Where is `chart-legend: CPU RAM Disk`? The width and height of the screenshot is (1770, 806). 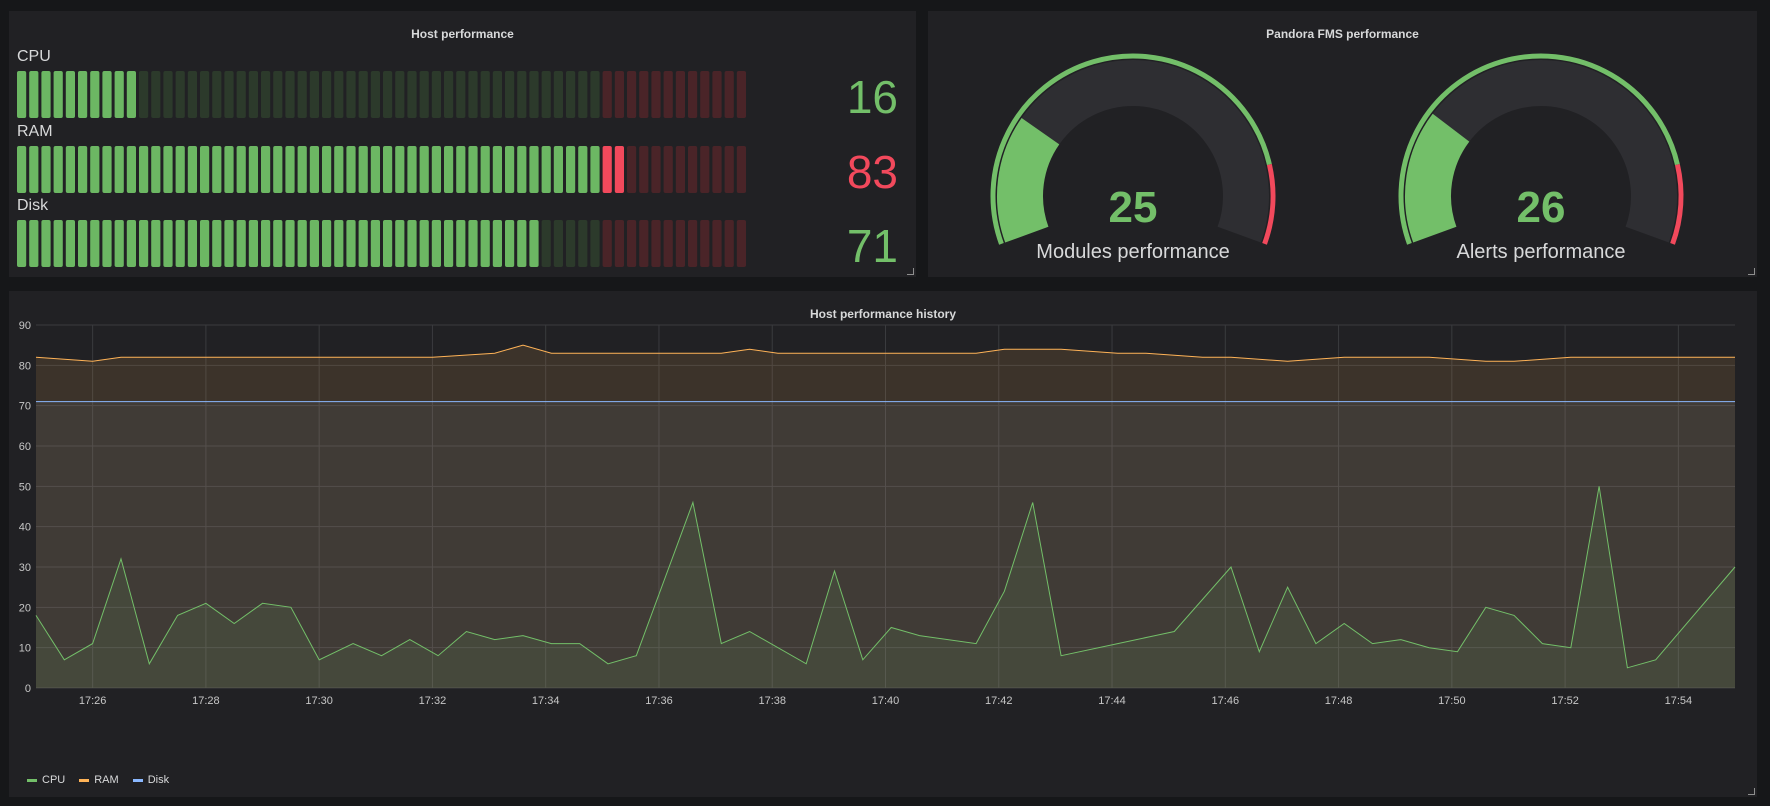
chart-legend: CPU RAM Disk is located at coordinates (98, 780).